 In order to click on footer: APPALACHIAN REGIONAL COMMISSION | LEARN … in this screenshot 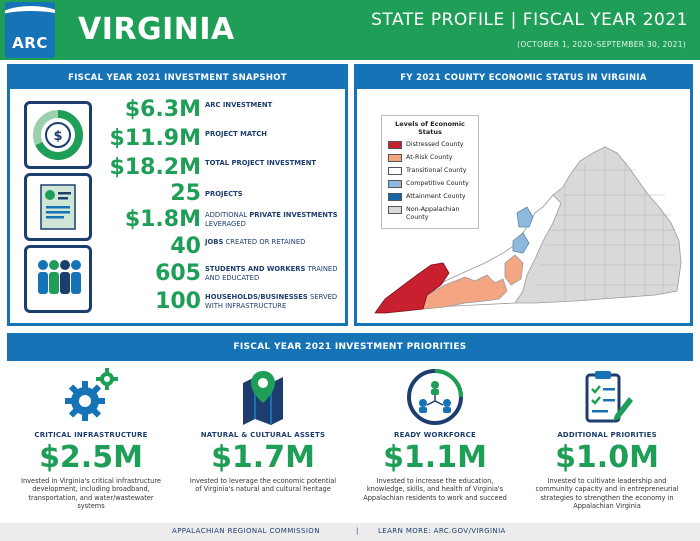, I will do `click(350, 532)`.